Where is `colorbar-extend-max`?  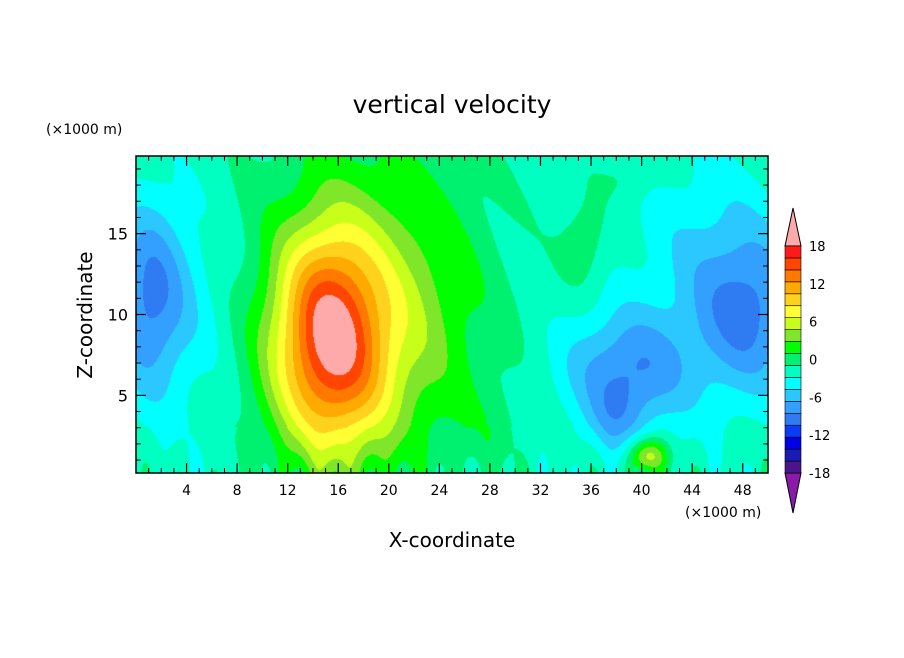 colorbar-extend-max is located at coordinates (793, 227).